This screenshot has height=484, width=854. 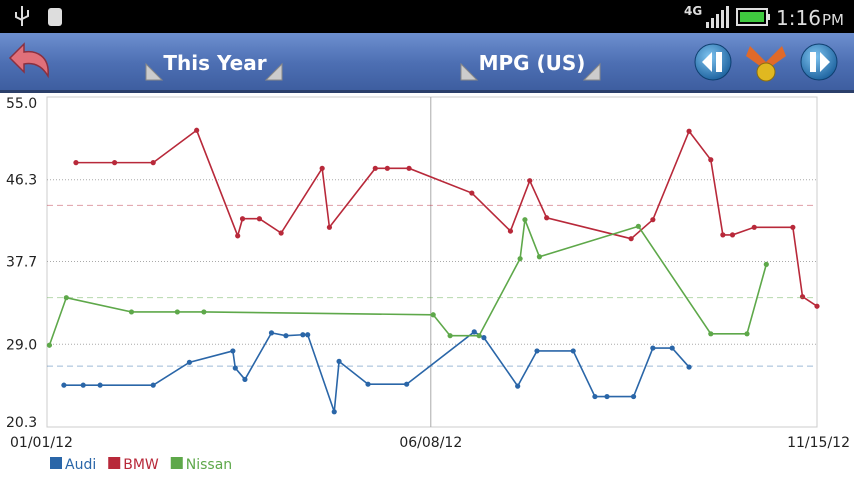 What do you see at coordinates (154, 71) in the screenshot?
I see `period-arrow-left` at bounding box center [154, 71].